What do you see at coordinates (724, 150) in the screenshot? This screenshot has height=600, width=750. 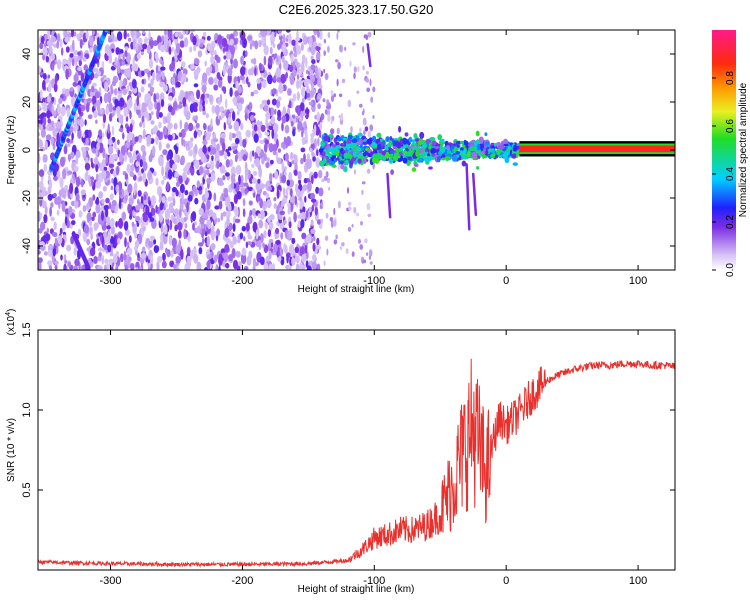 I see `colorbar-ramp` at bounding box center [724, 150].